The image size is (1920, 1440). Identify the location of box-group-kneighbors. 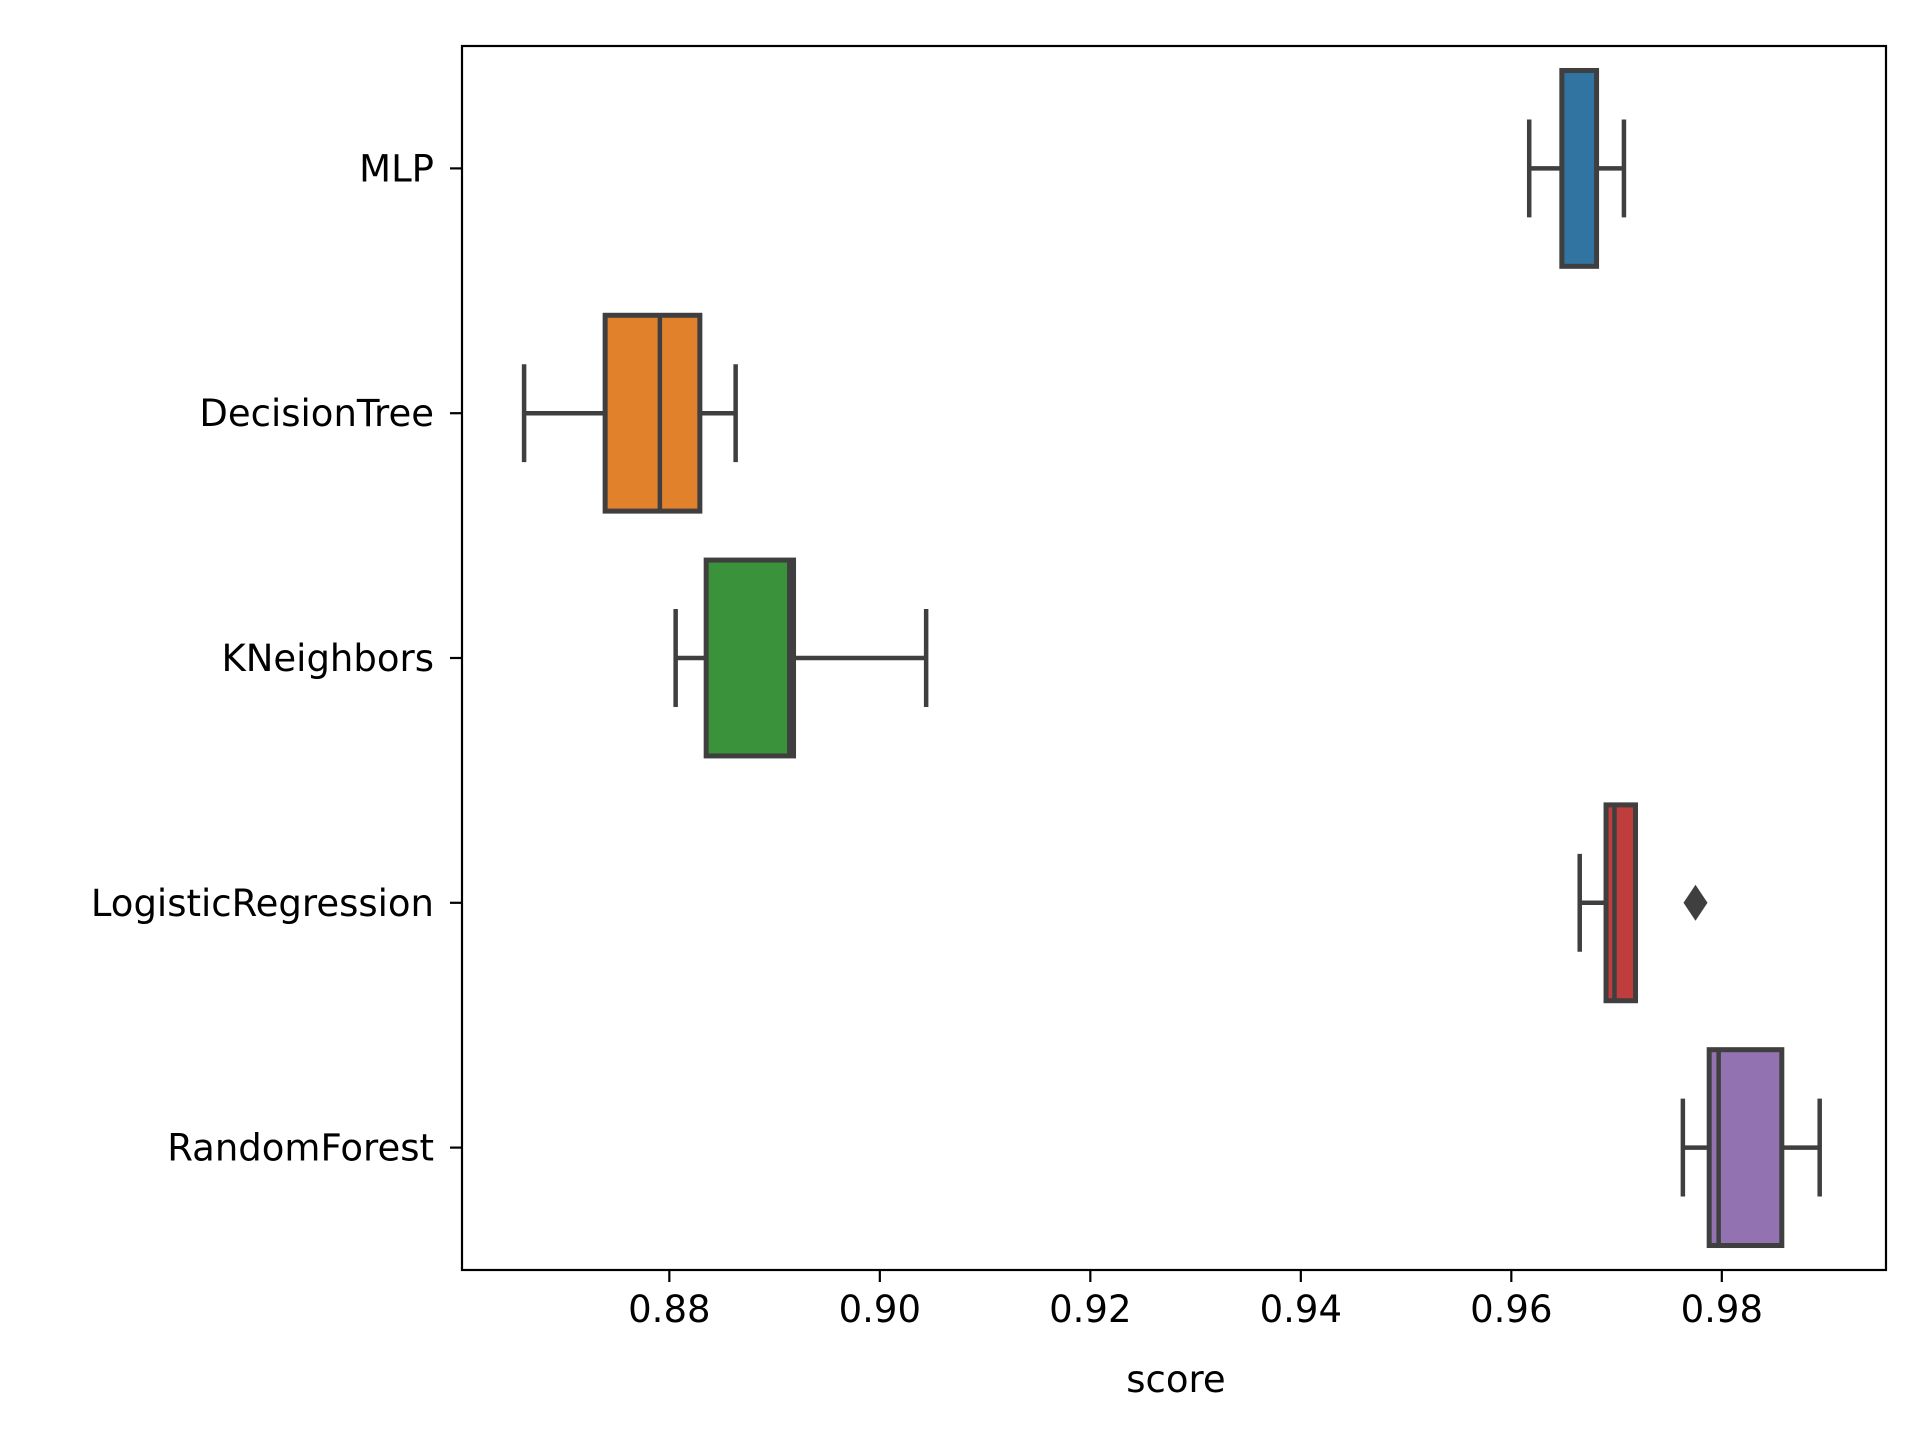
(801, 658).